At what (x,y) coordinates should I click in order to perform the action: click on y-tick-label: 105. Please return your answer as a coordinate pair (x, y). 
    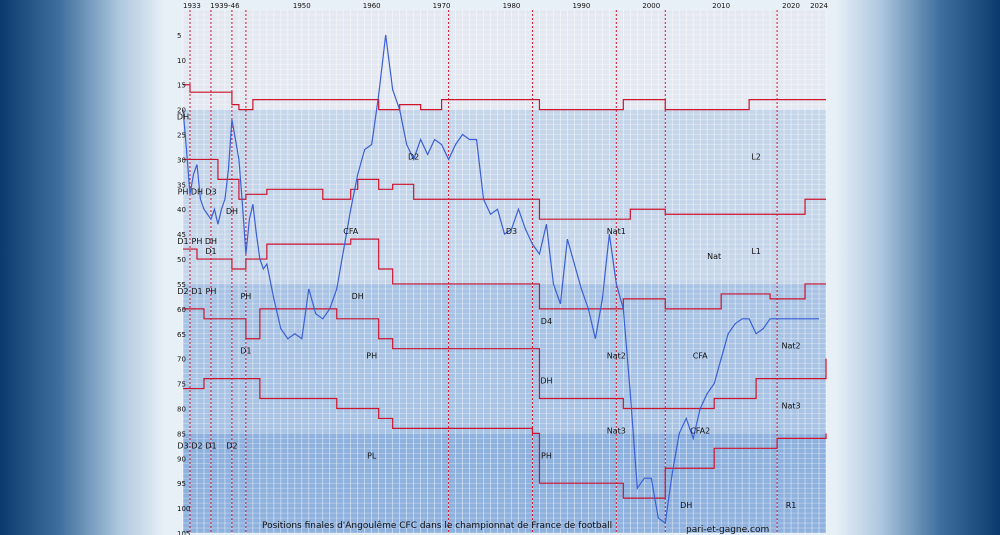
    Looking at the image, I should click on (183, 532).